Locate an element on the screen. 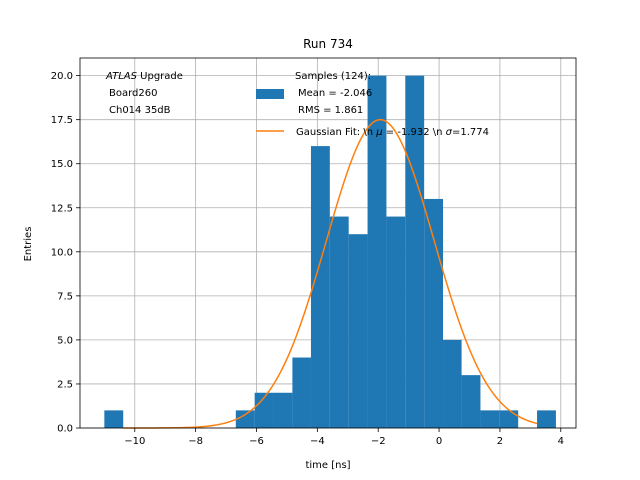 This screenshot has width=640, height=480. x-tick-label: 0 is located at coordinates (439, 441).